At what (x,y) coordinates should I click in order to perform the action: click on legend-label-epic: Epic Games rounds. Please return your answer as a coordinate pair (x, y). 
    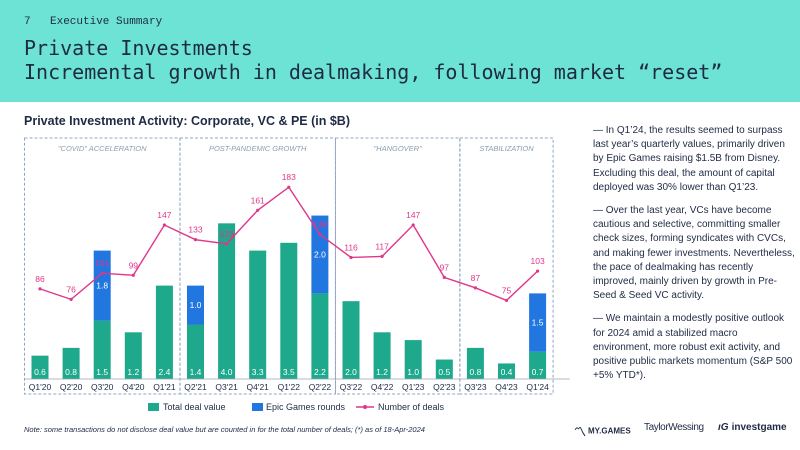
    Looking at the image, I should click on (306, 407).